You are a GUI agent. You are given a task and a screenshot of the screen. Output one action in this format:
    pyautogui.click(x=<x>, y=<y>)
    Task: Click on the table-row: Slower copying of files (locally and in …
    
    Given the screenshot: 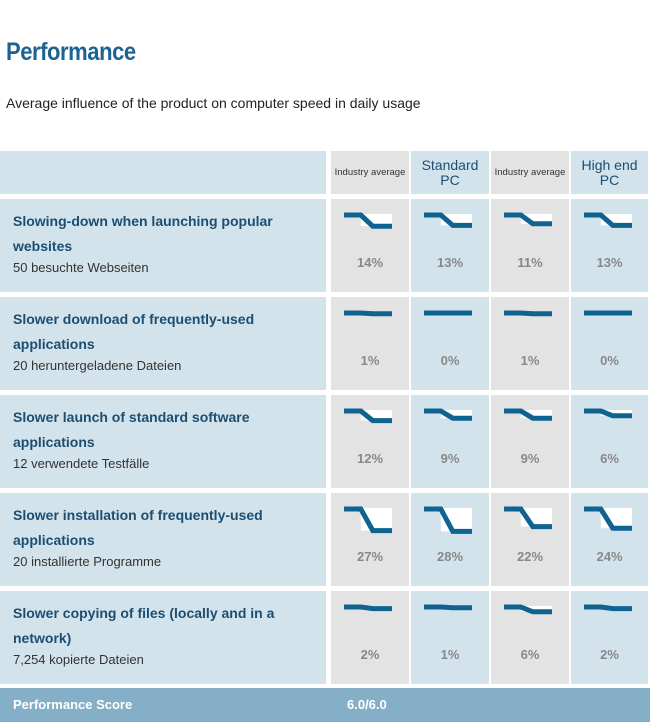 What is the action you would take?
    pyautogui.click(x=325, y=637)
    